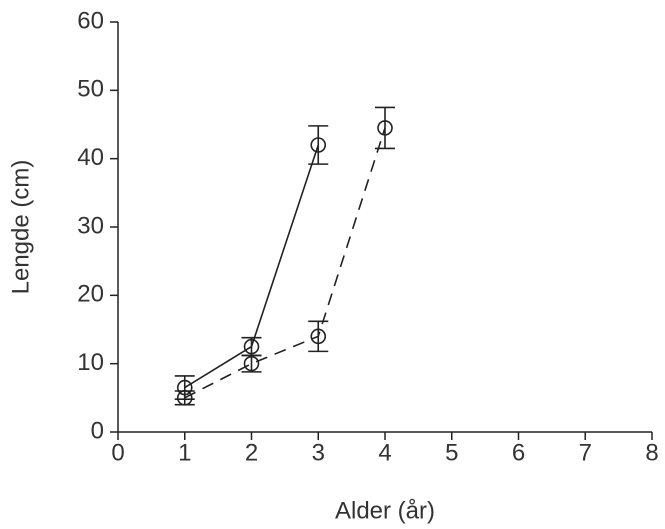 Image resolution: width=665 pixels, height=529 pixels. What do you see at coordinates (20, 227) in the screenshot?
I see `y-axis-label: Lengde (cm)` at bounding box center [20, 227].